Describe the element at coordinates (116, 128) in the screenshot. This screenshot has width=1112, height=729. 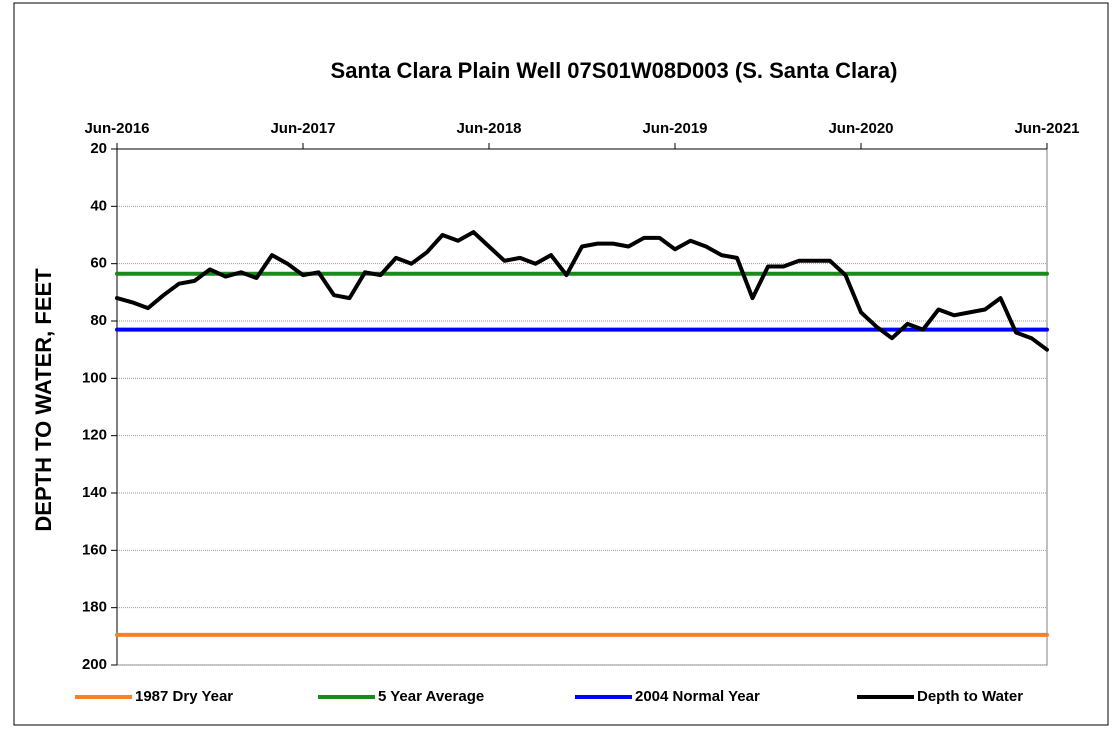
I see `x-tick-label: Jun-2016` at that location.